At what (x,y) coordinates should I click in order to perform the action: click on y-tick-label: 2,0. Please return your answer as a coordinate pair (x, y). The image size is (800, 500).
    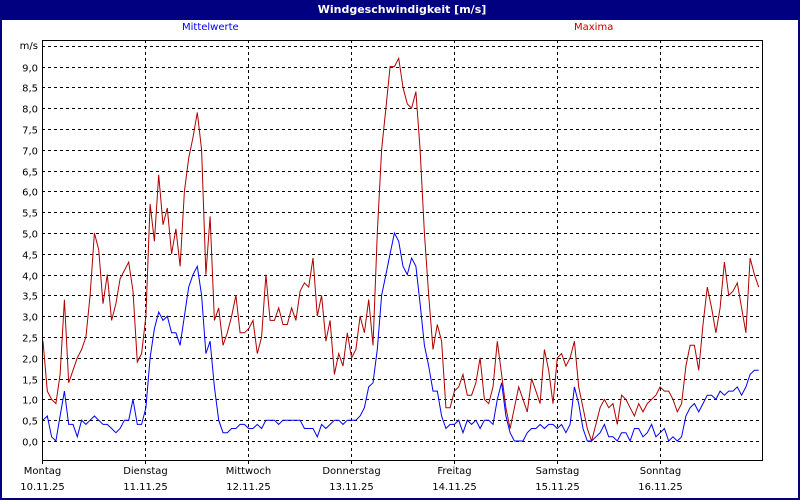
    Looking at the image, I should click on (30, 360).